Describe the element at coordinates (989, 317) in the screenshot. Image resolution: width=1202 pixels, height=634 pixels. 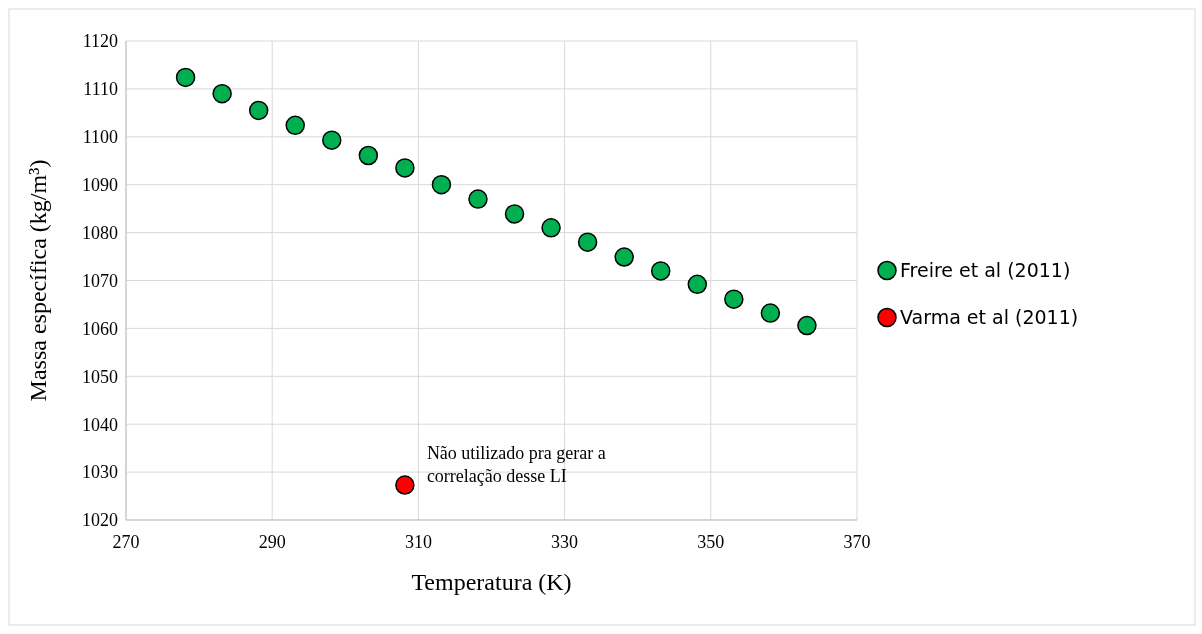
I see `legend-label: Varma et al (2011)` at that location.